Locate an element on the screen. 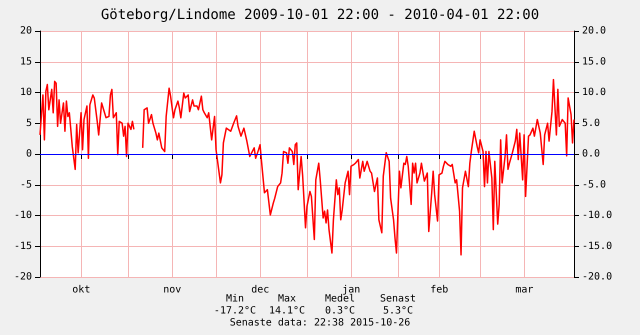 The width and height of the screenshot is (640, 335). text: -17.2°C is located at coordinates (235, 311).